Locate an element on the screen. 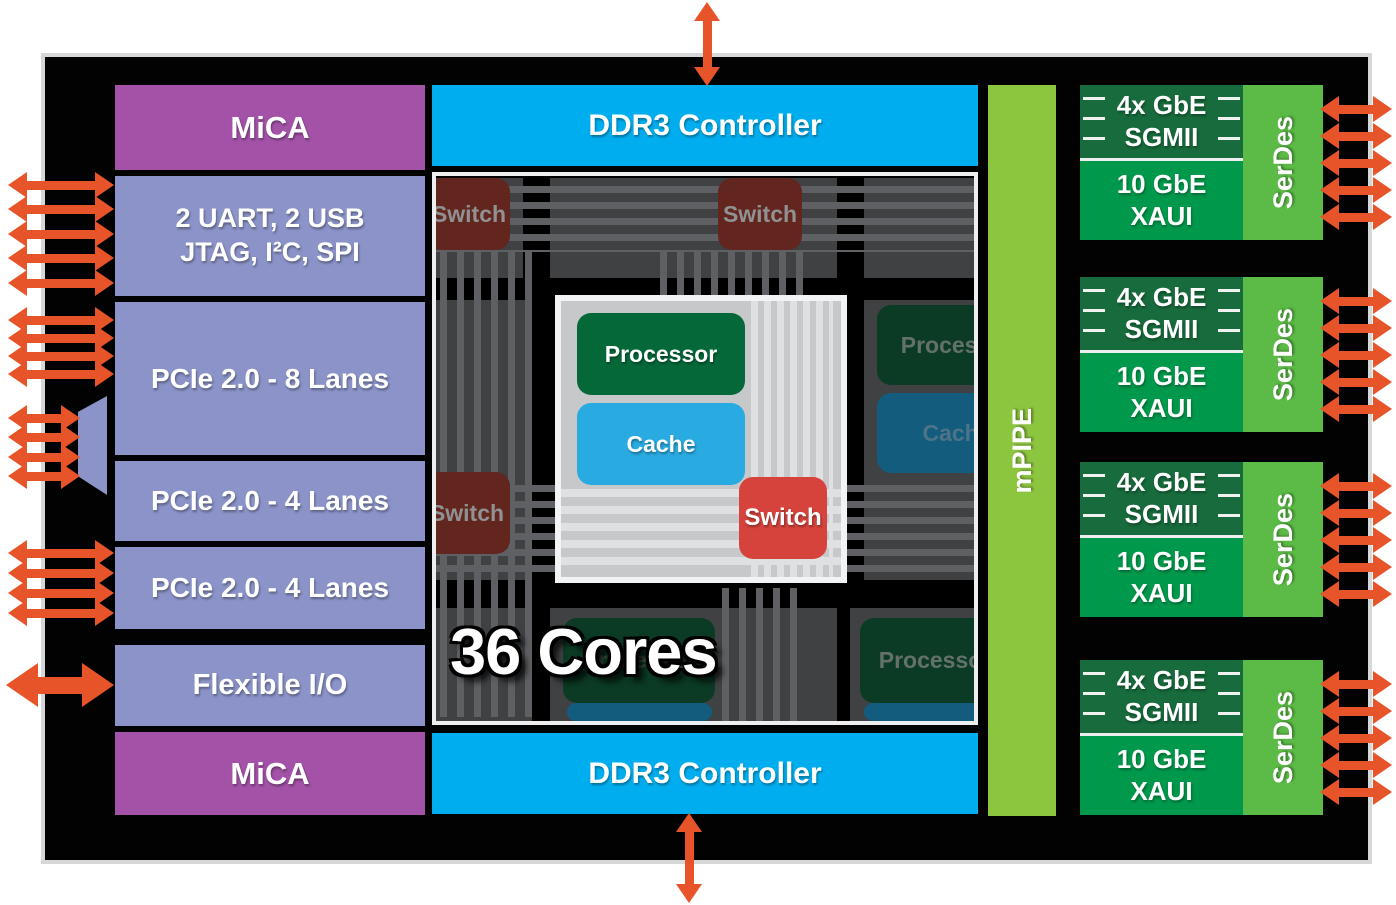  tile-cache-dim is located at coordinates (919, 712).